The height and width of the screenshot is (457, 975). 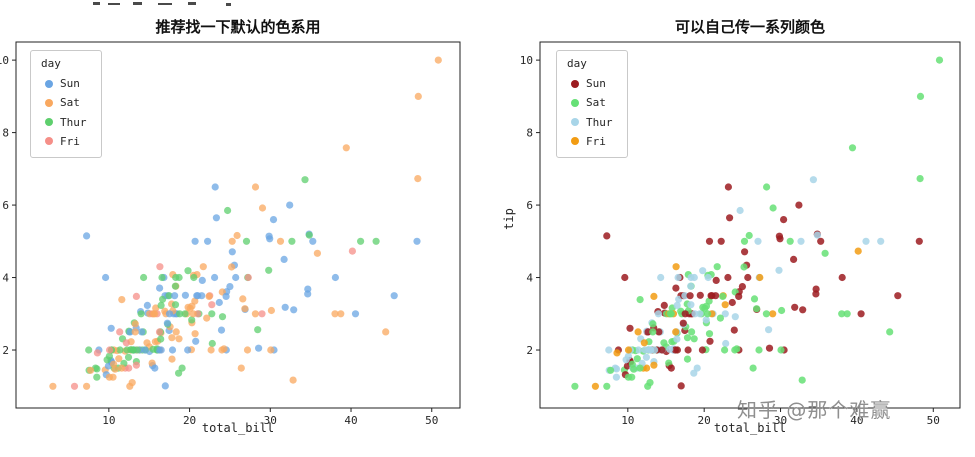 I want to click on legend-title: day, so click(x=577, y=63).